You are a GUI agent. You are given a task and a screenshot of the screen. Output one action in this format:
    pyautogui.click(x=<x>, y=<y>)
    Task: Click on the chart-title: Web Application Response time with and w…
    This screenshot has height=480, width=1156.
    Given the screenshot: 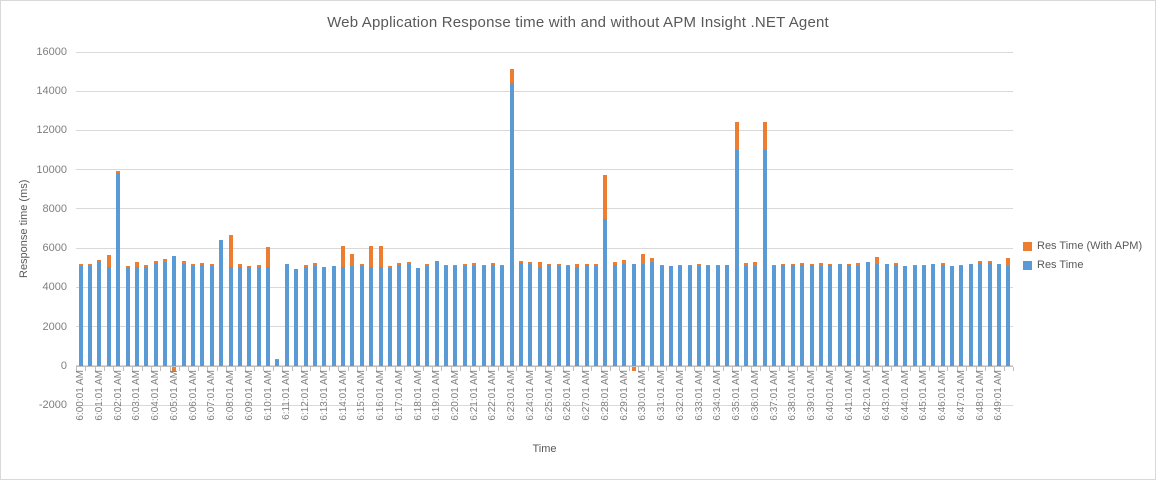 What is the action you would take?
    pyautogui.click(x=578, y=22)
    